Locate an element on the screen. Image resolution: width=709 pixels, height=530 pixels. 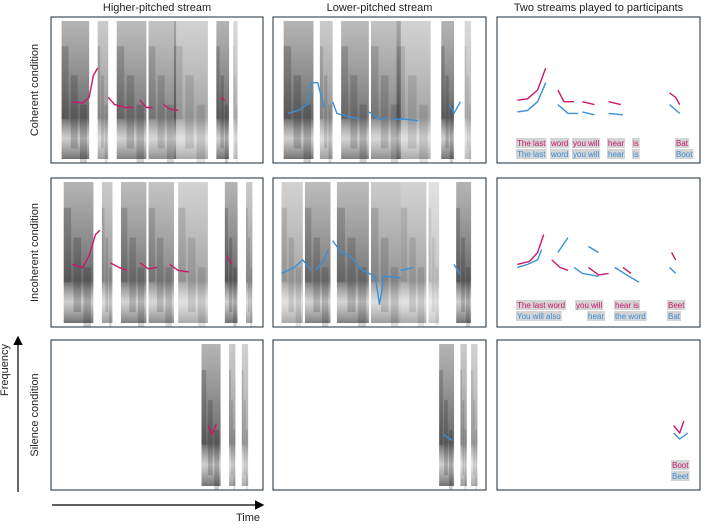
panel: Boot Beet is located at coordinates (598, 415).